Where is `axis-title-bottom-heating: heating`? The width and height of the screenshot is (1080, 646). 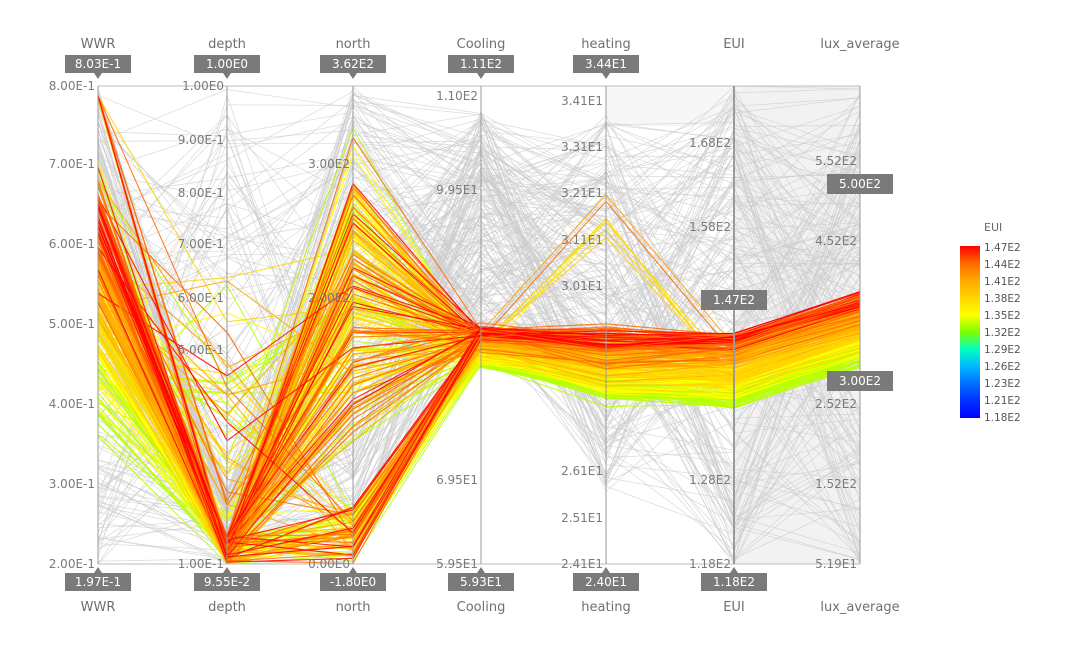
axis-title-bottom-heating: heating is located at coordinates (605, 607).